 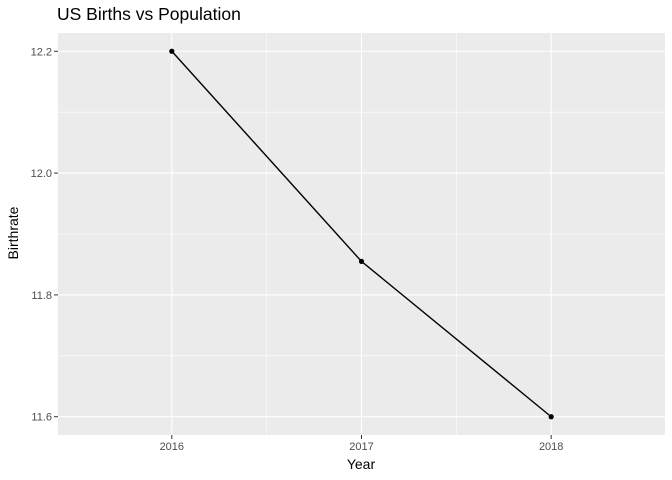 What do you see at coordinates (41, 296) in the screenshot?
I see `y-tick-label: 11.8` at bounding box center [41, 296].